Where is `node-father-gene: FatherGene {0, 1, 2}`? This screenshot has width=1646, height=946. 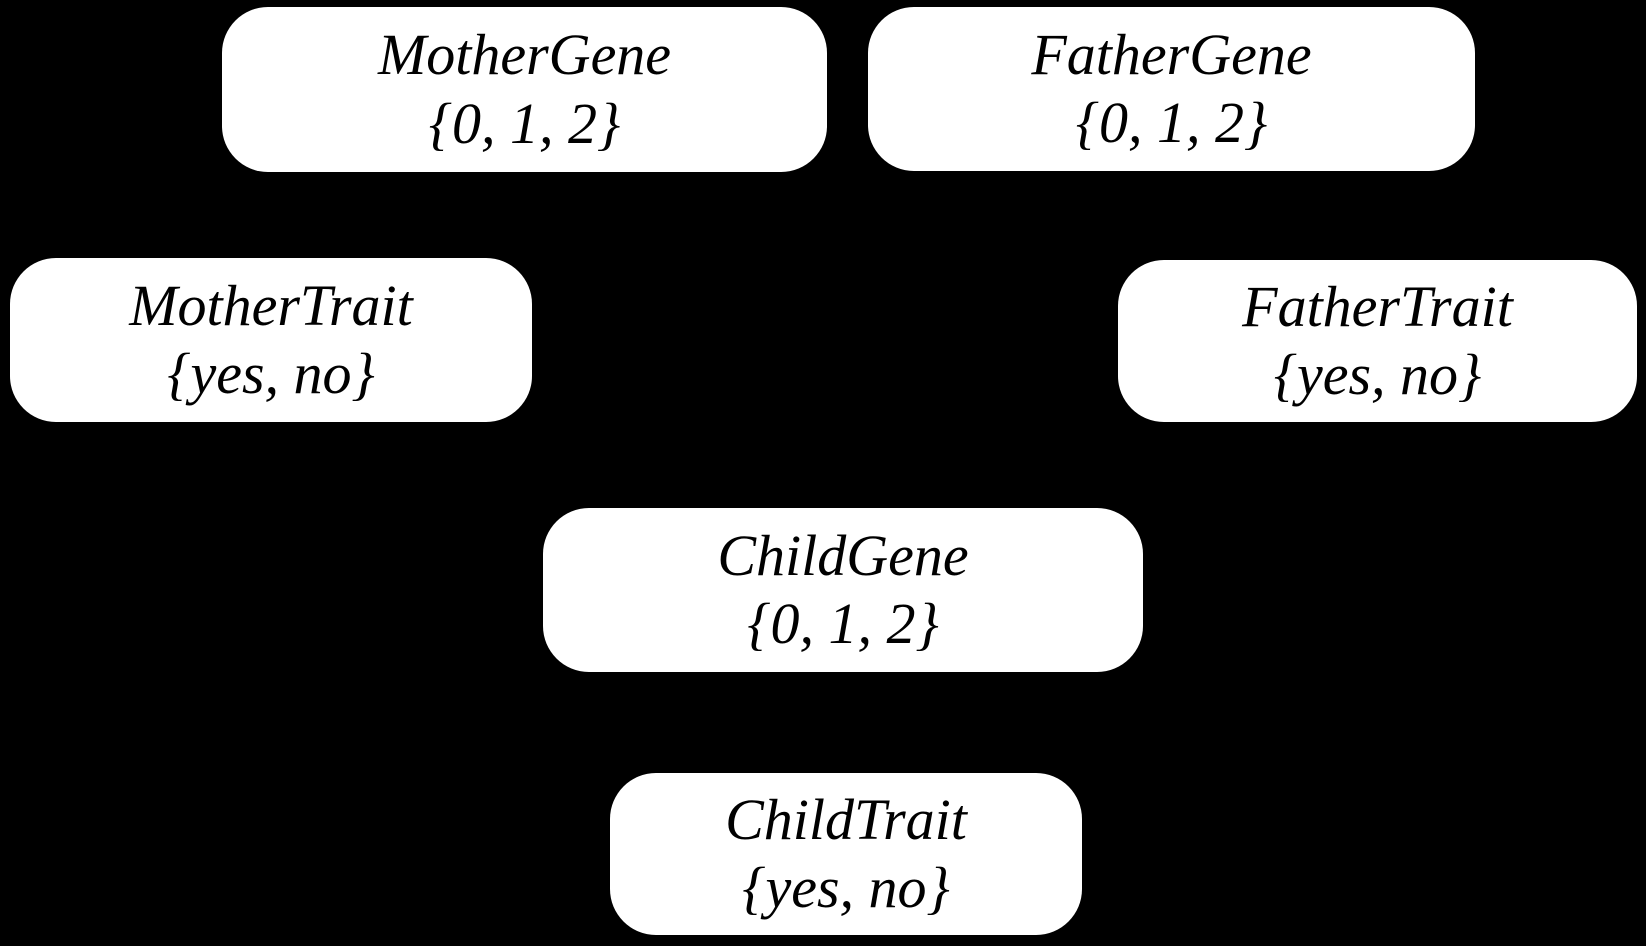 node-father-gene: FatherGene {0, 1, 2} is located at coordinates (1171, 89).